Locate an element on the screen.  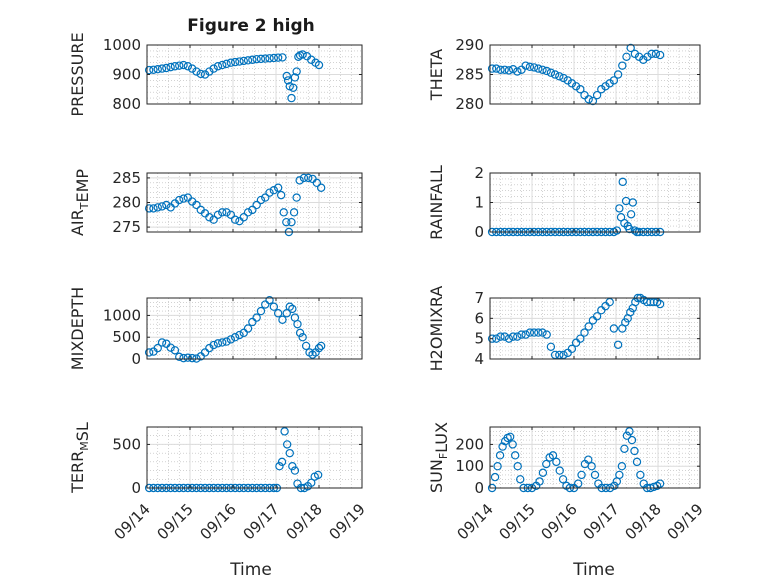
y-tick-label: 5 is located at coordinates (479, 339).